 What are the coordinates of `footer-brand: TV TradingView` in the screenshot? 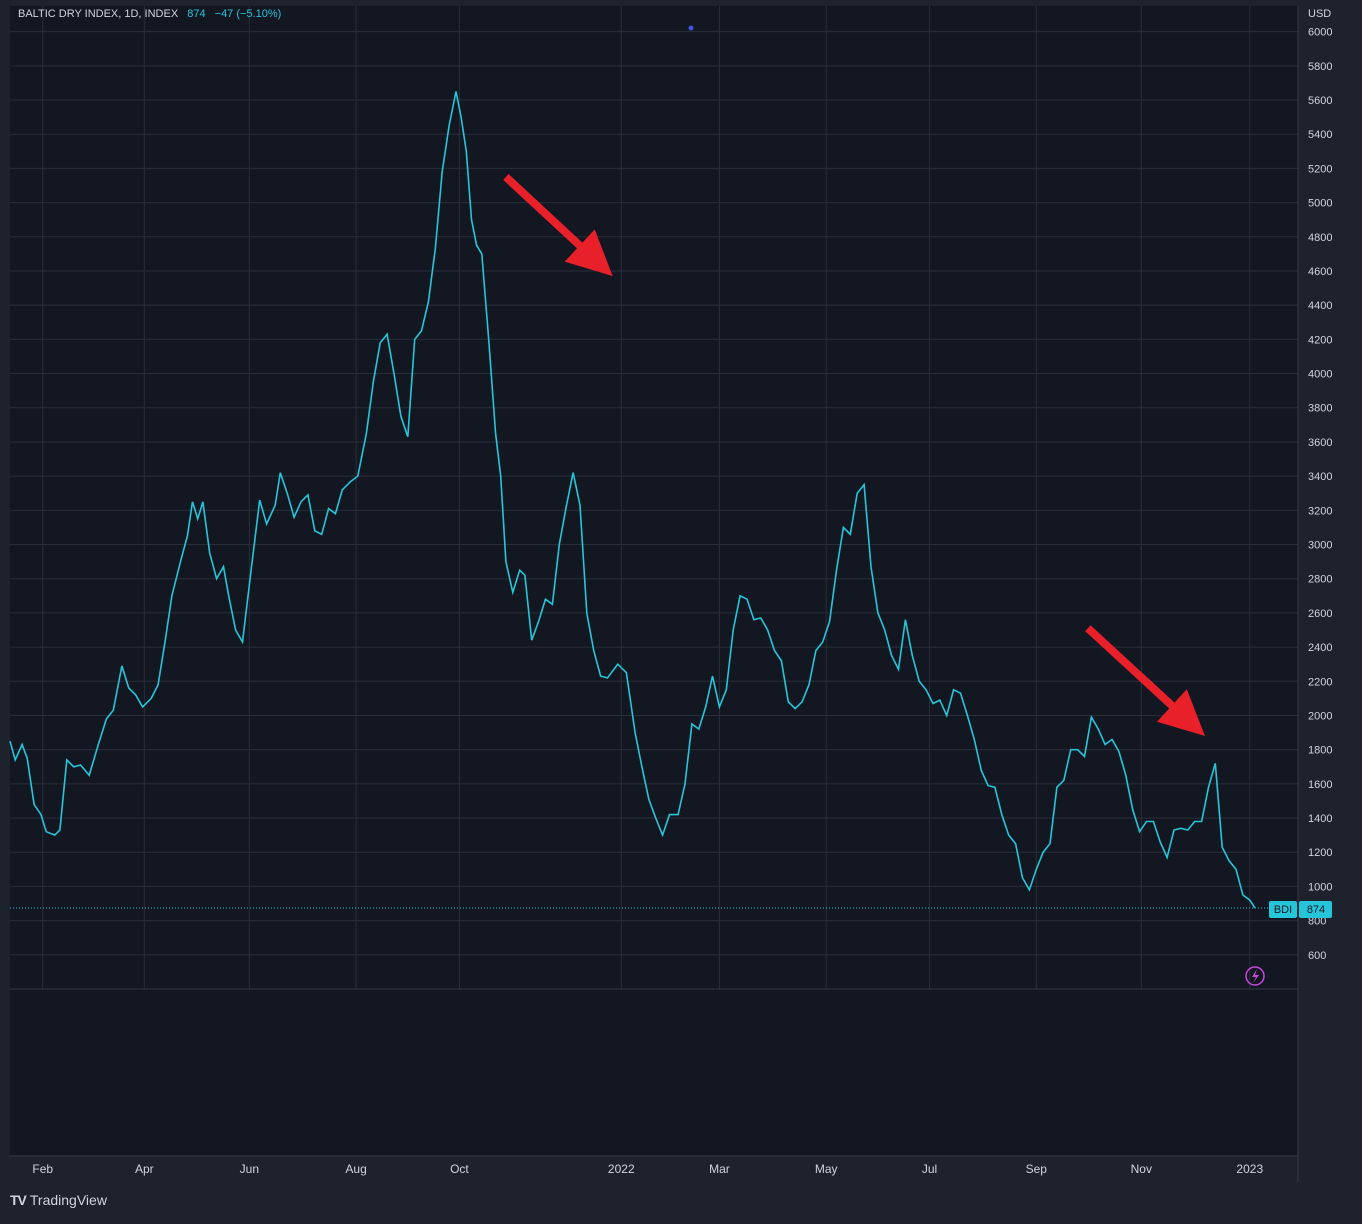 It's located at (58, 1200).